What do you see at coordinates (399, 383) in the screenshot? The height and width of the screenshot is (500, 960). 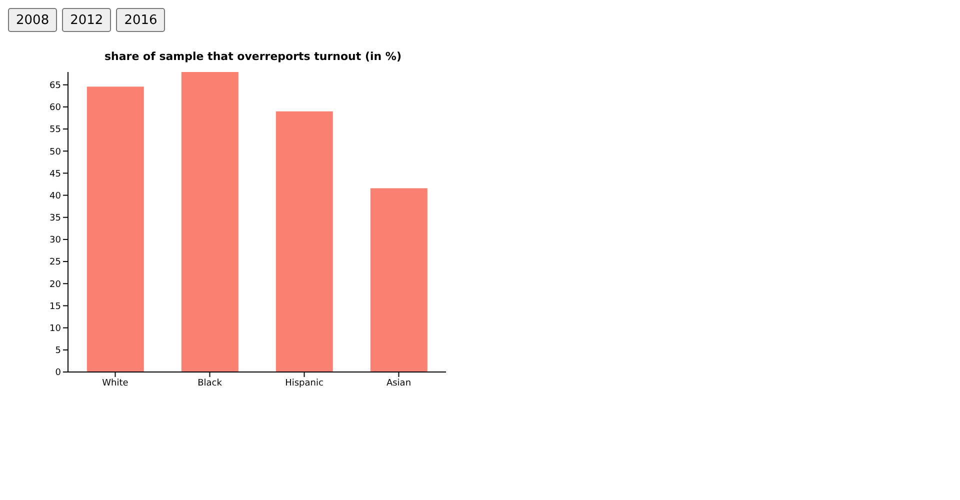 I see `x-tick-label: Asian` at bounding box center [399, 383].